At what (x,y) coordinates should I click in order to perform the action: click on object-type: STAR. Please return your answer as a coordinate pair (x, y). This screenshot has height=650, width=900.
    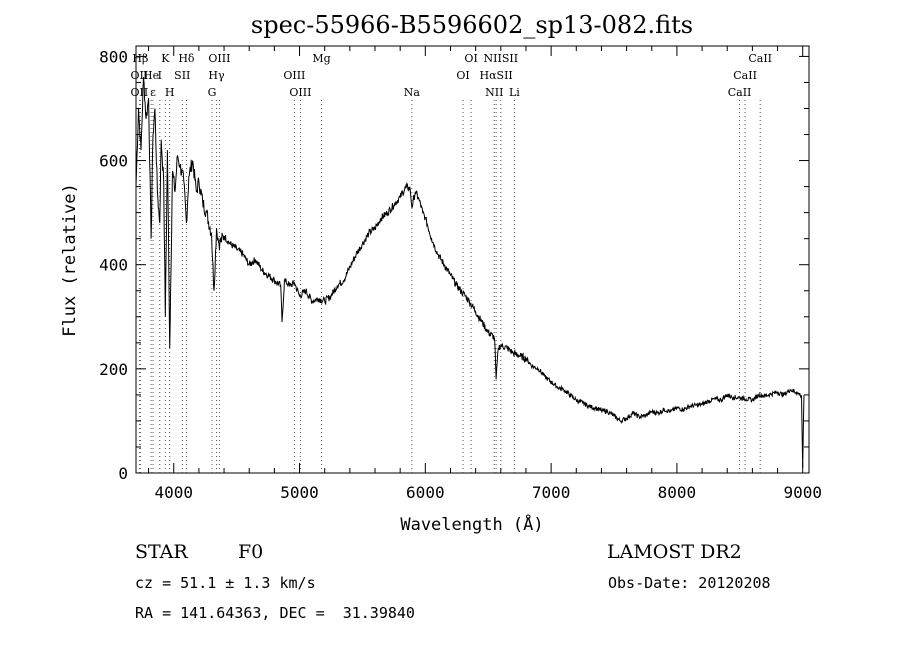
    Looking at the image, I should click on (161, 552).